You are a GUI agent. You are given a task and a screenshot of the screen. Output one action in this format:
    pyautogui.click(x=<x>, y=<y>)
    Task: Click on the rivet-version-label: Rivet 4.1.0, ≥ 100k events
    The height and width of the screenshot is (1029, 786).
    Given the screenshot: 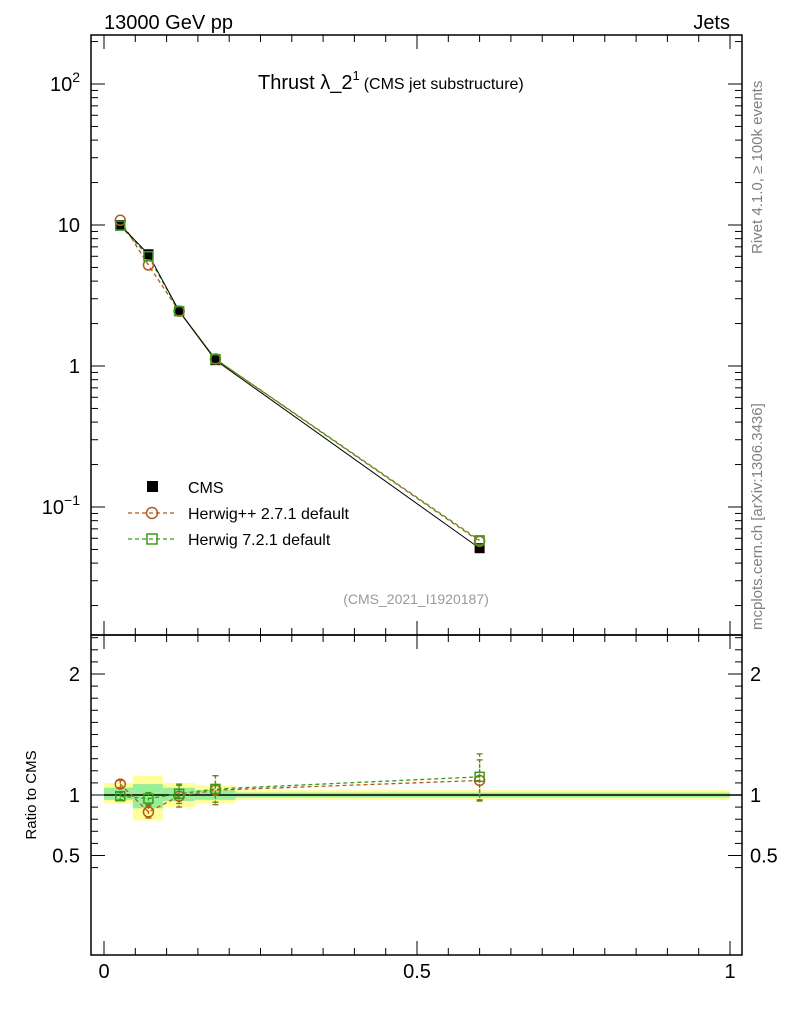 What is the action you would take?
    pyautogui.click(x=757, y=167)
    